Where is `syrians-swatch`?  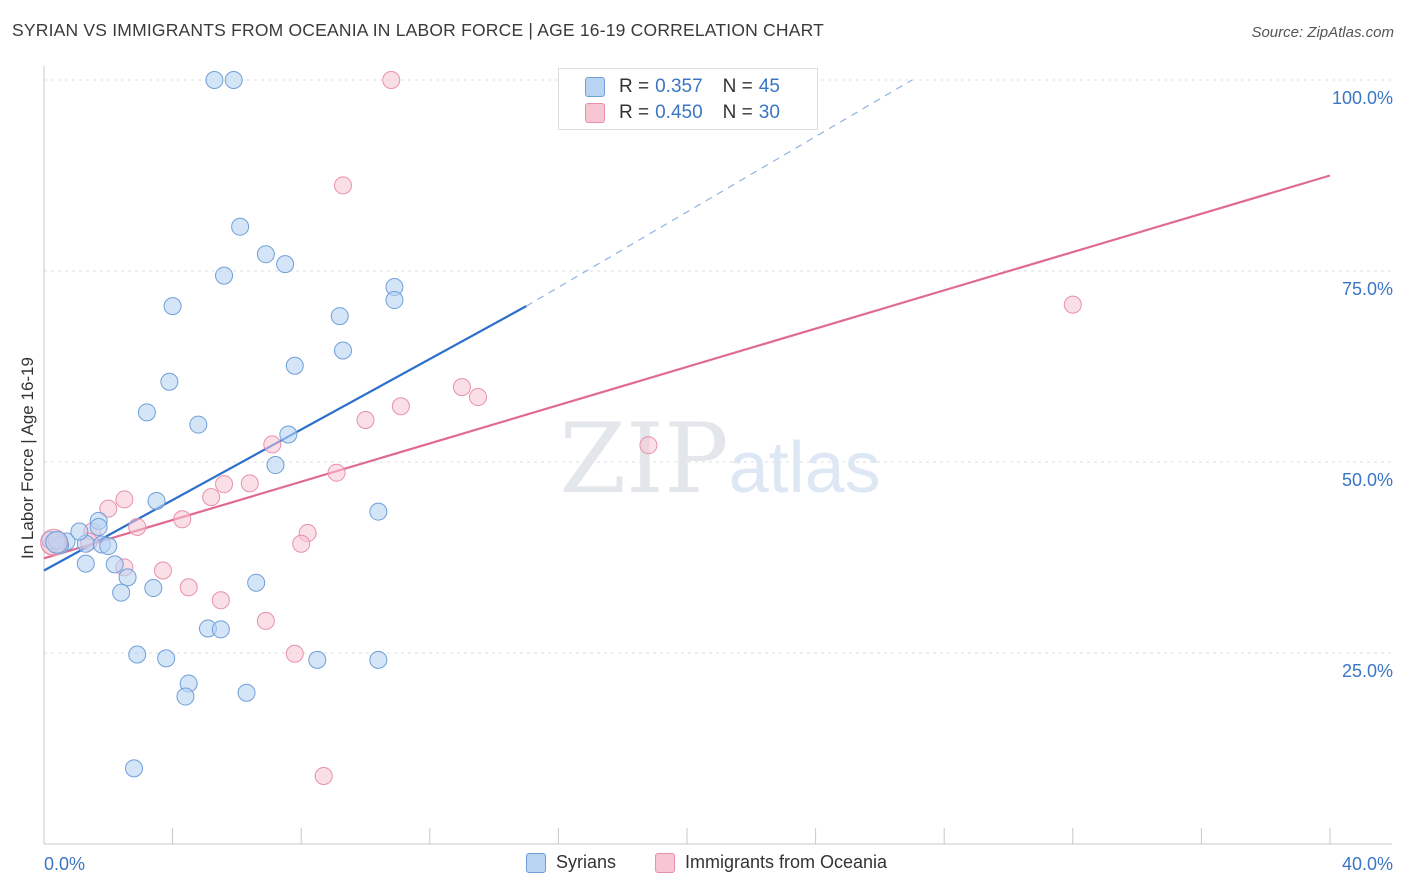 syrians-swatch is located at coordinates (595, 87).